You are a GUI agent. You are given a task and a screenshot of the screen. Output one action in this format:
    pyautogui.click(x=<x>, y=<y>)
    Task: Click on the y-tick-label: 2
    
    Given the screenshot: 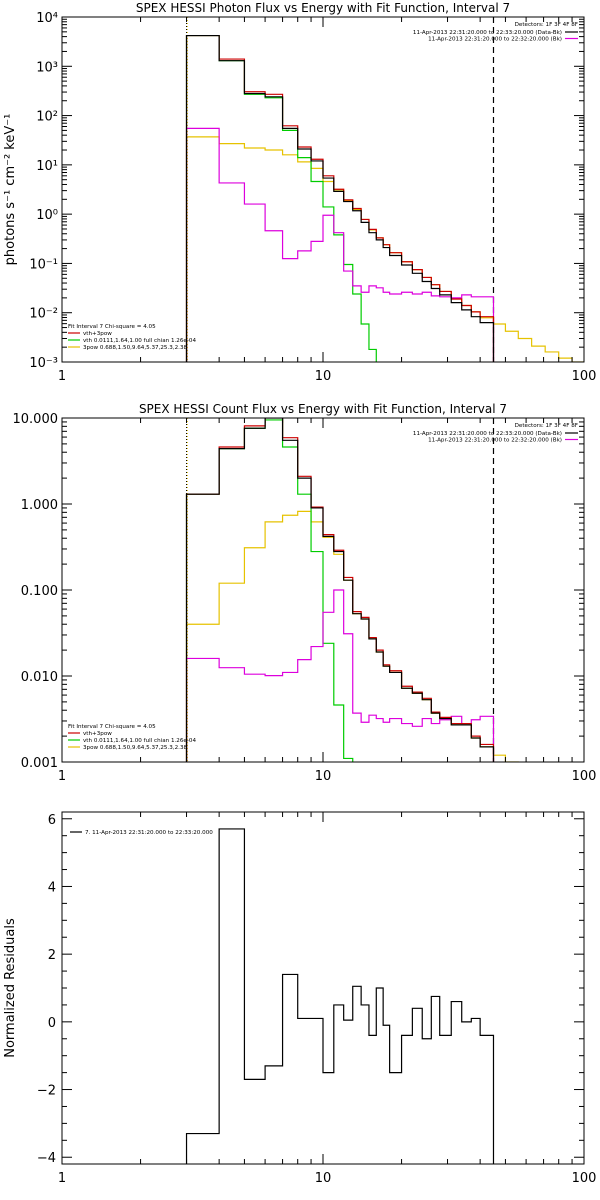 What is the action you would take?
    pyautogui.click(x=52, y=955)
    